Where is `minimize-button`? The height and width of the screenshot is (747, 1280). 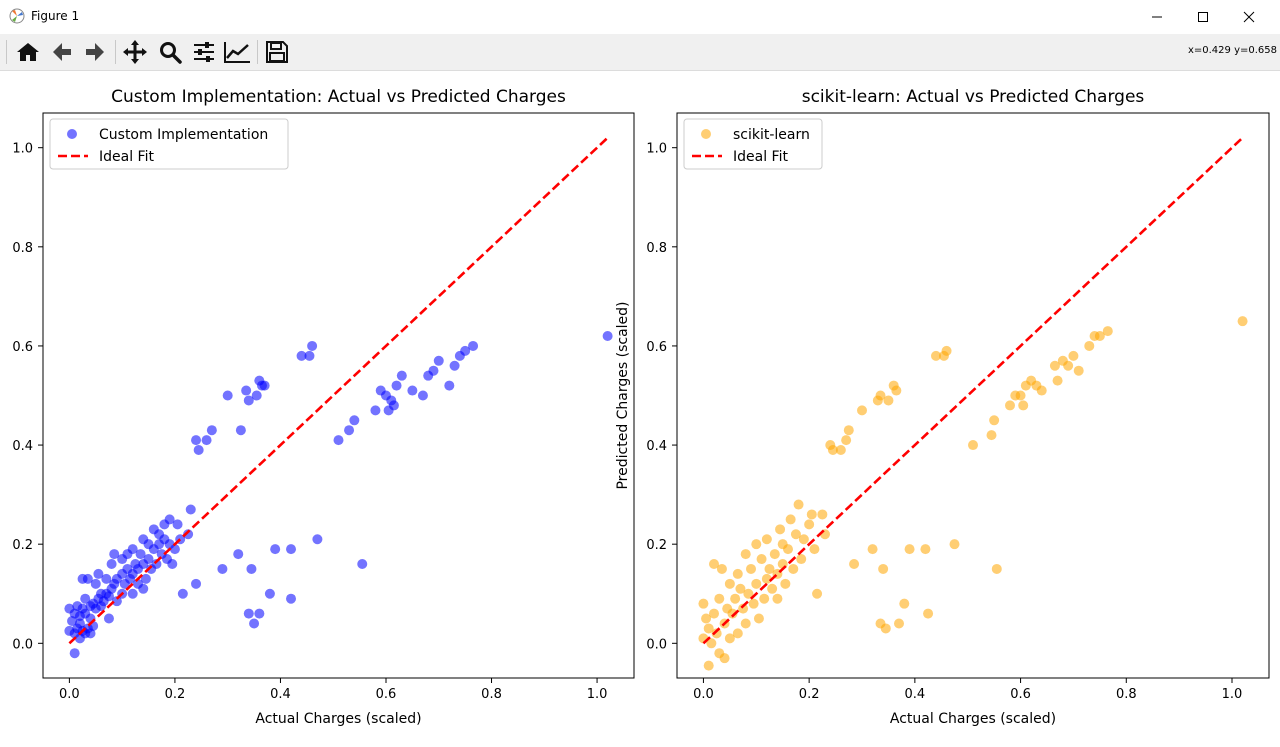 minimize-button is located at coordinates (1157, 17).